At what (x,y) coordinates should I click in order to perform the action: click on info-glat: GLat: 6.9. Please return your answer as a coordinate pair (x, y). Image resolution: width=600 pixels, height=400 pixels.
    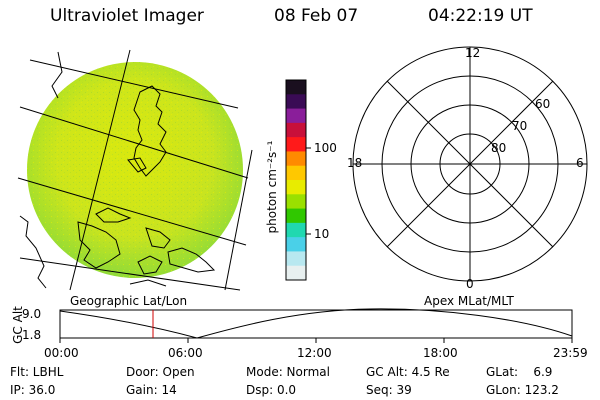
    Looking at the image, I should click on (519, 372).